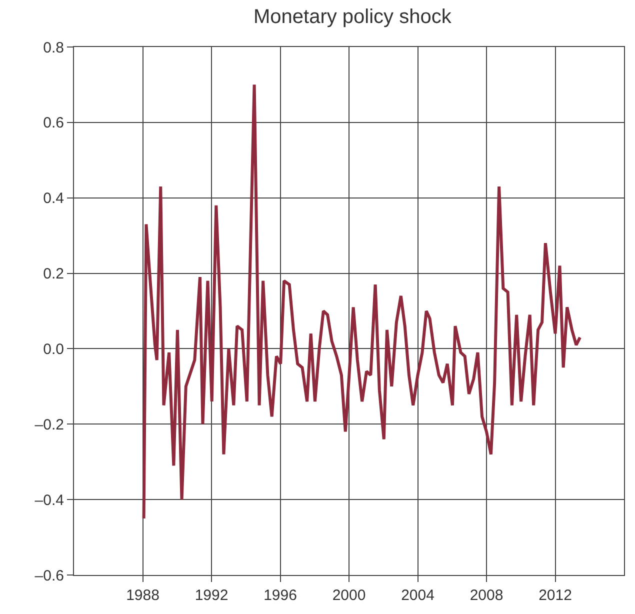 This screenshot has width=635, height=614. What do you see at coordinates (53, 47) in the screenshot?
I see `y-tick-label: 0.8` at bounding box center [53, 47].